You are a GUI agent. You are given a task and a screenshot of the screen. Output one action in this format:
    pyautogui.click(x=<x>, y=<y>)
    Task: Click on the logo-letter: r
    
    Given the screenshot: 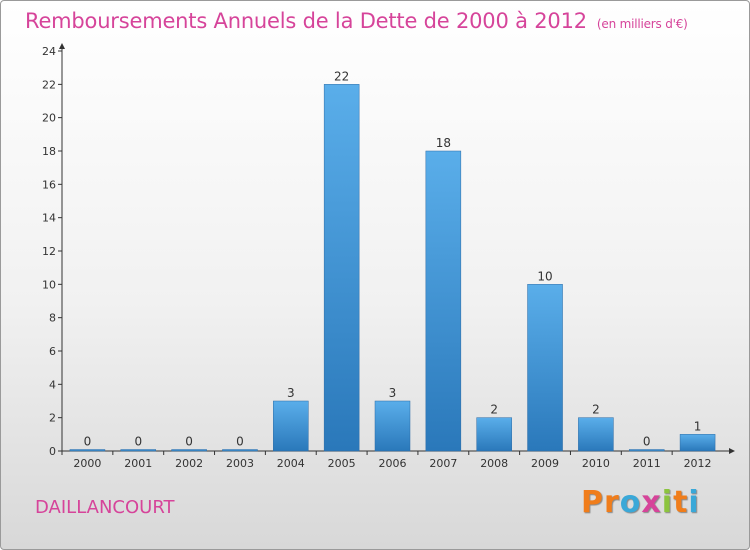 What is the action you would take?
    pyautogui.click(x=612, y=502)
    